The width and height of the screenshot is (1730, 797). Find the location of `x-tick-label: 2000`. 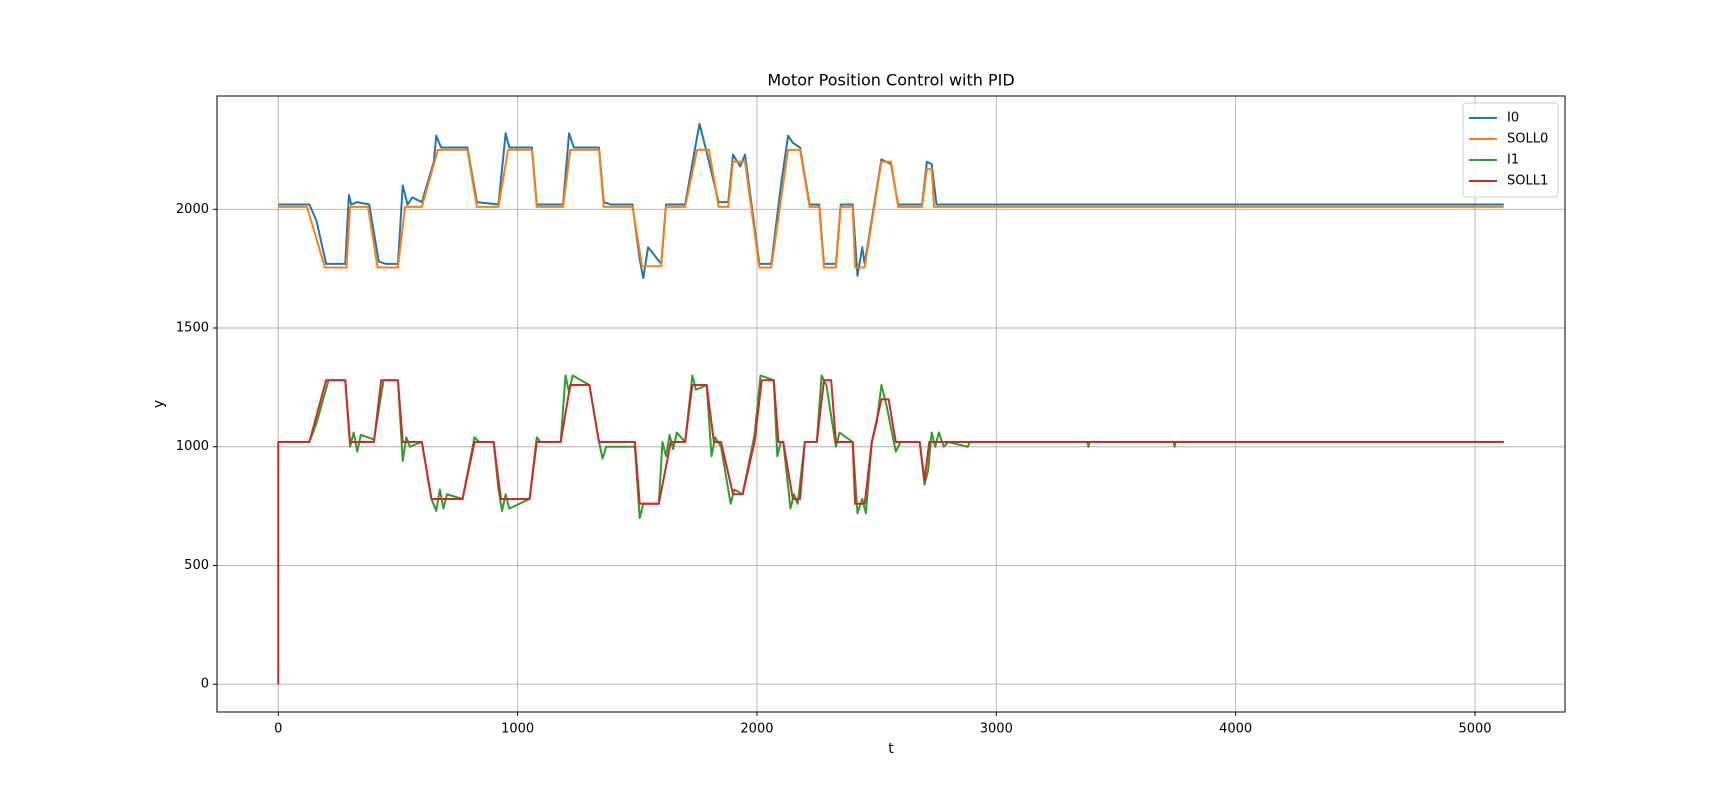

x-tick-label: 2000 is located at coordinates (756, 729).